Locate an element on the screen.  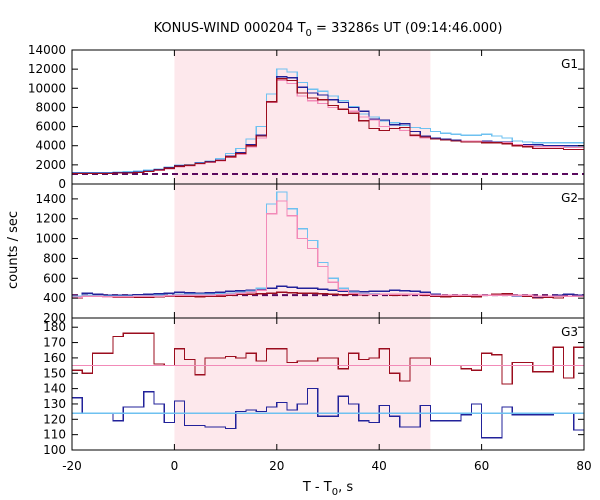
y-axis-label: counts / sec is located at coordinates (13, 250).